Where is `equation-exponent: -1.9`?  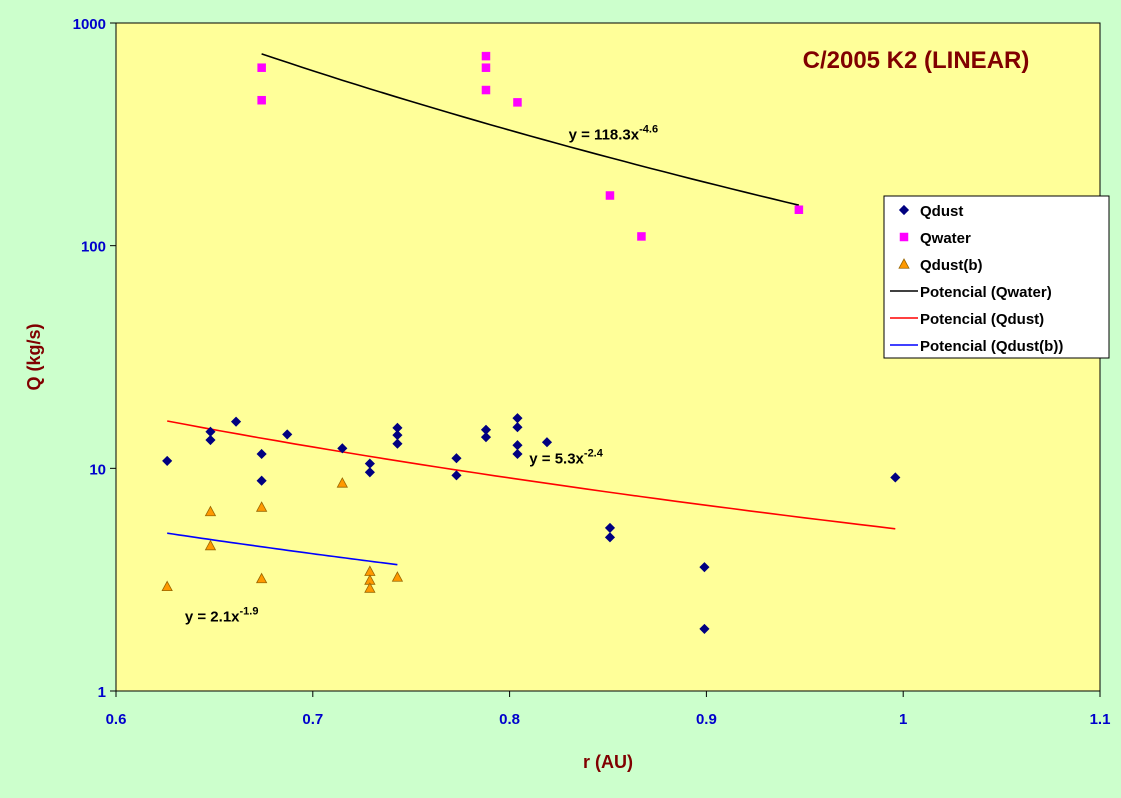 equation-exponent: -1.9 is located at coordinates (249, 612).